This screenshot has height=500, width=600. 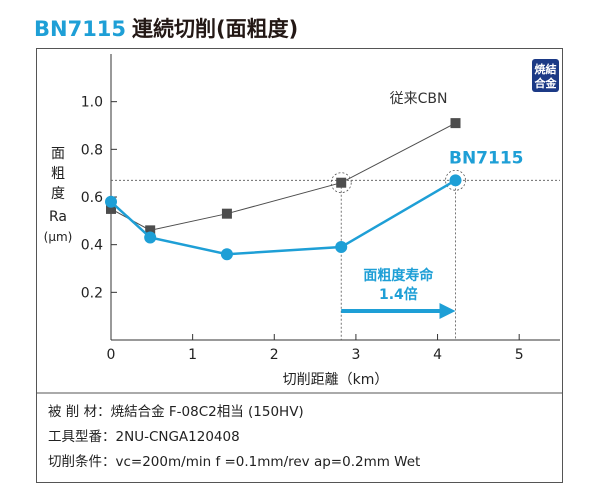 I want to click on badge-text-line2: 合金, so click(x=546, y=83).